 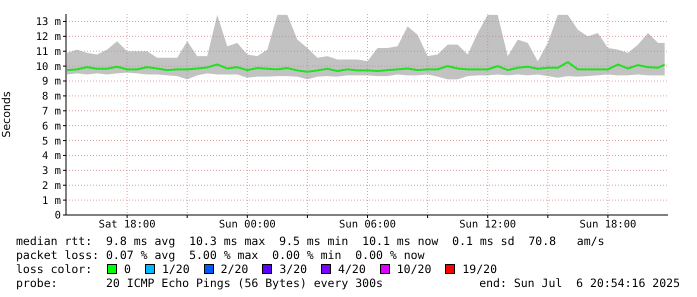 I want to click on y-tick-label: 5 m, so click(x=51, y=141).